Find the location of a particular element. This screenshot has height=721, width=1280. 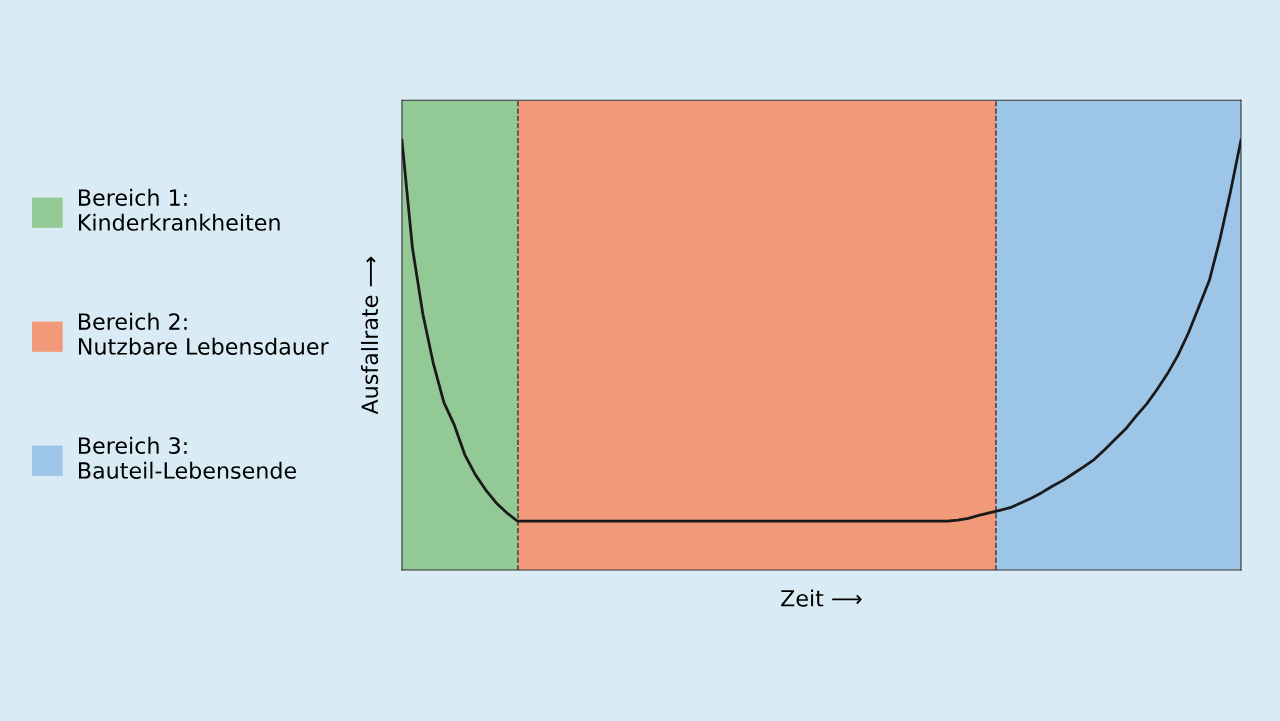

y-axis-title: Ausfallrate ⟶ is located at coordinates (369, 335).